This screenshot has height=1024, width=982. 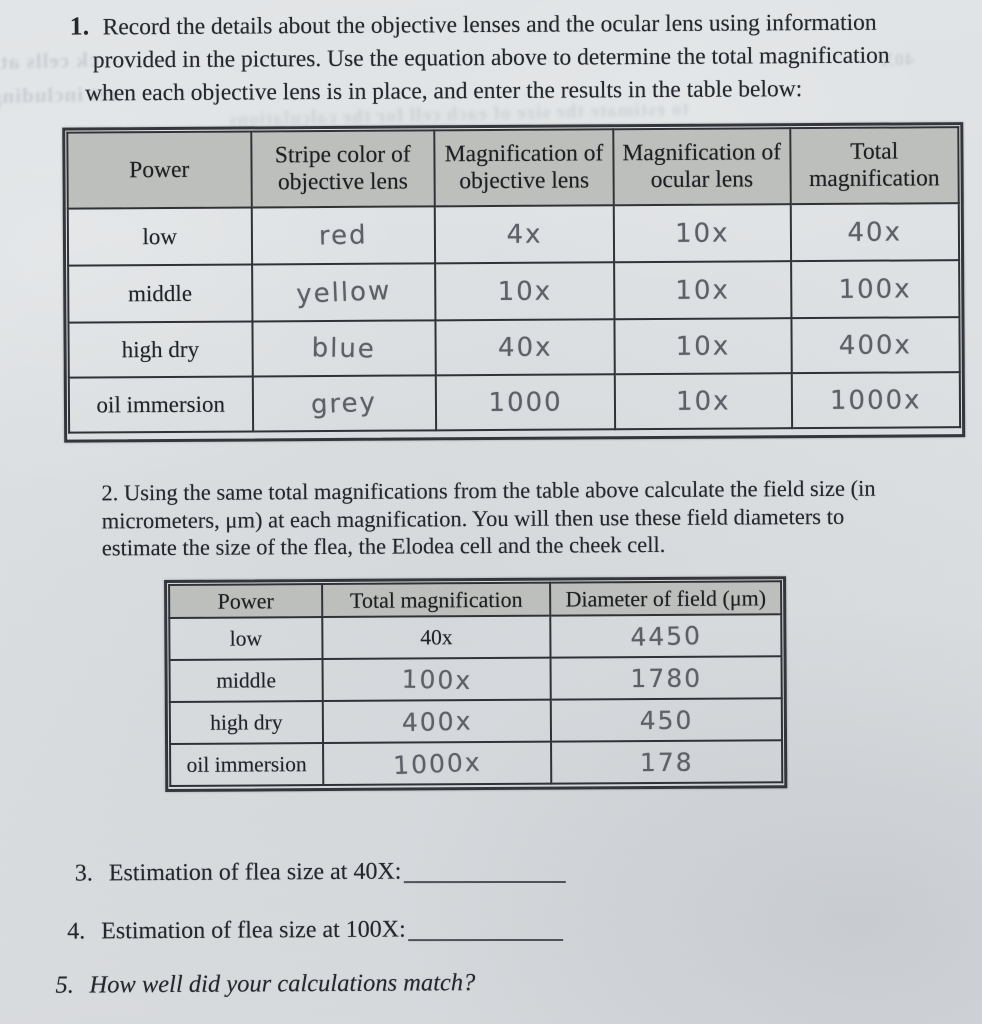 What do you see at coordinates (76, 931) in the screenshot?
I see `question-4-number: 4.` at bounding box center [76, 931].